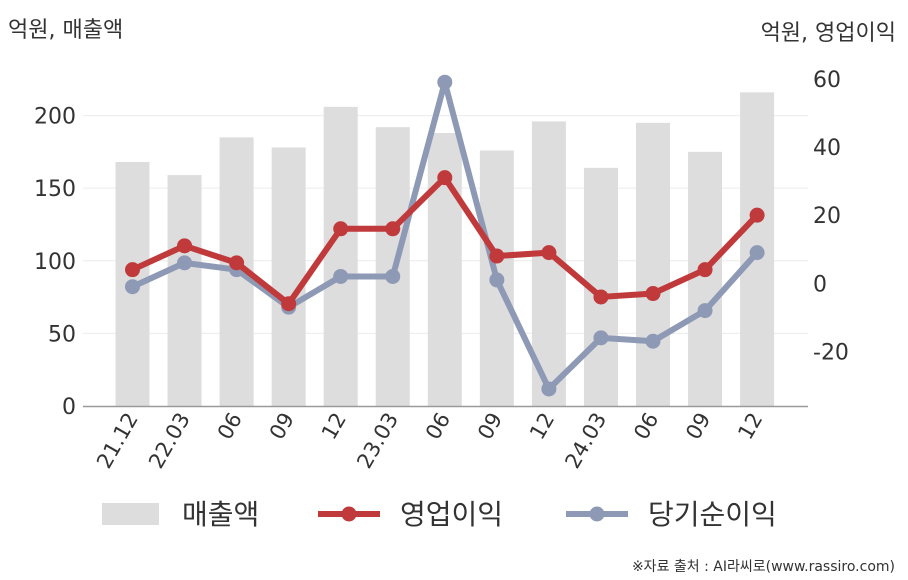 The width and height of the screenshot is (908, 580). What do you see at coordinates (62, 334) in the screenshot?
I see `left-tick-label: 50` at bounding box center [62, 334].